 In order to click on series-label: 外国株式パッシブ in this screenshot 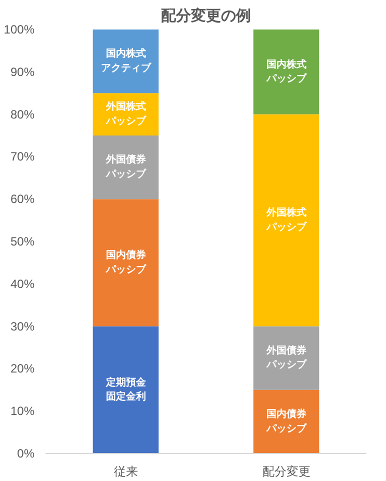, I will do `click(125, 113)`.